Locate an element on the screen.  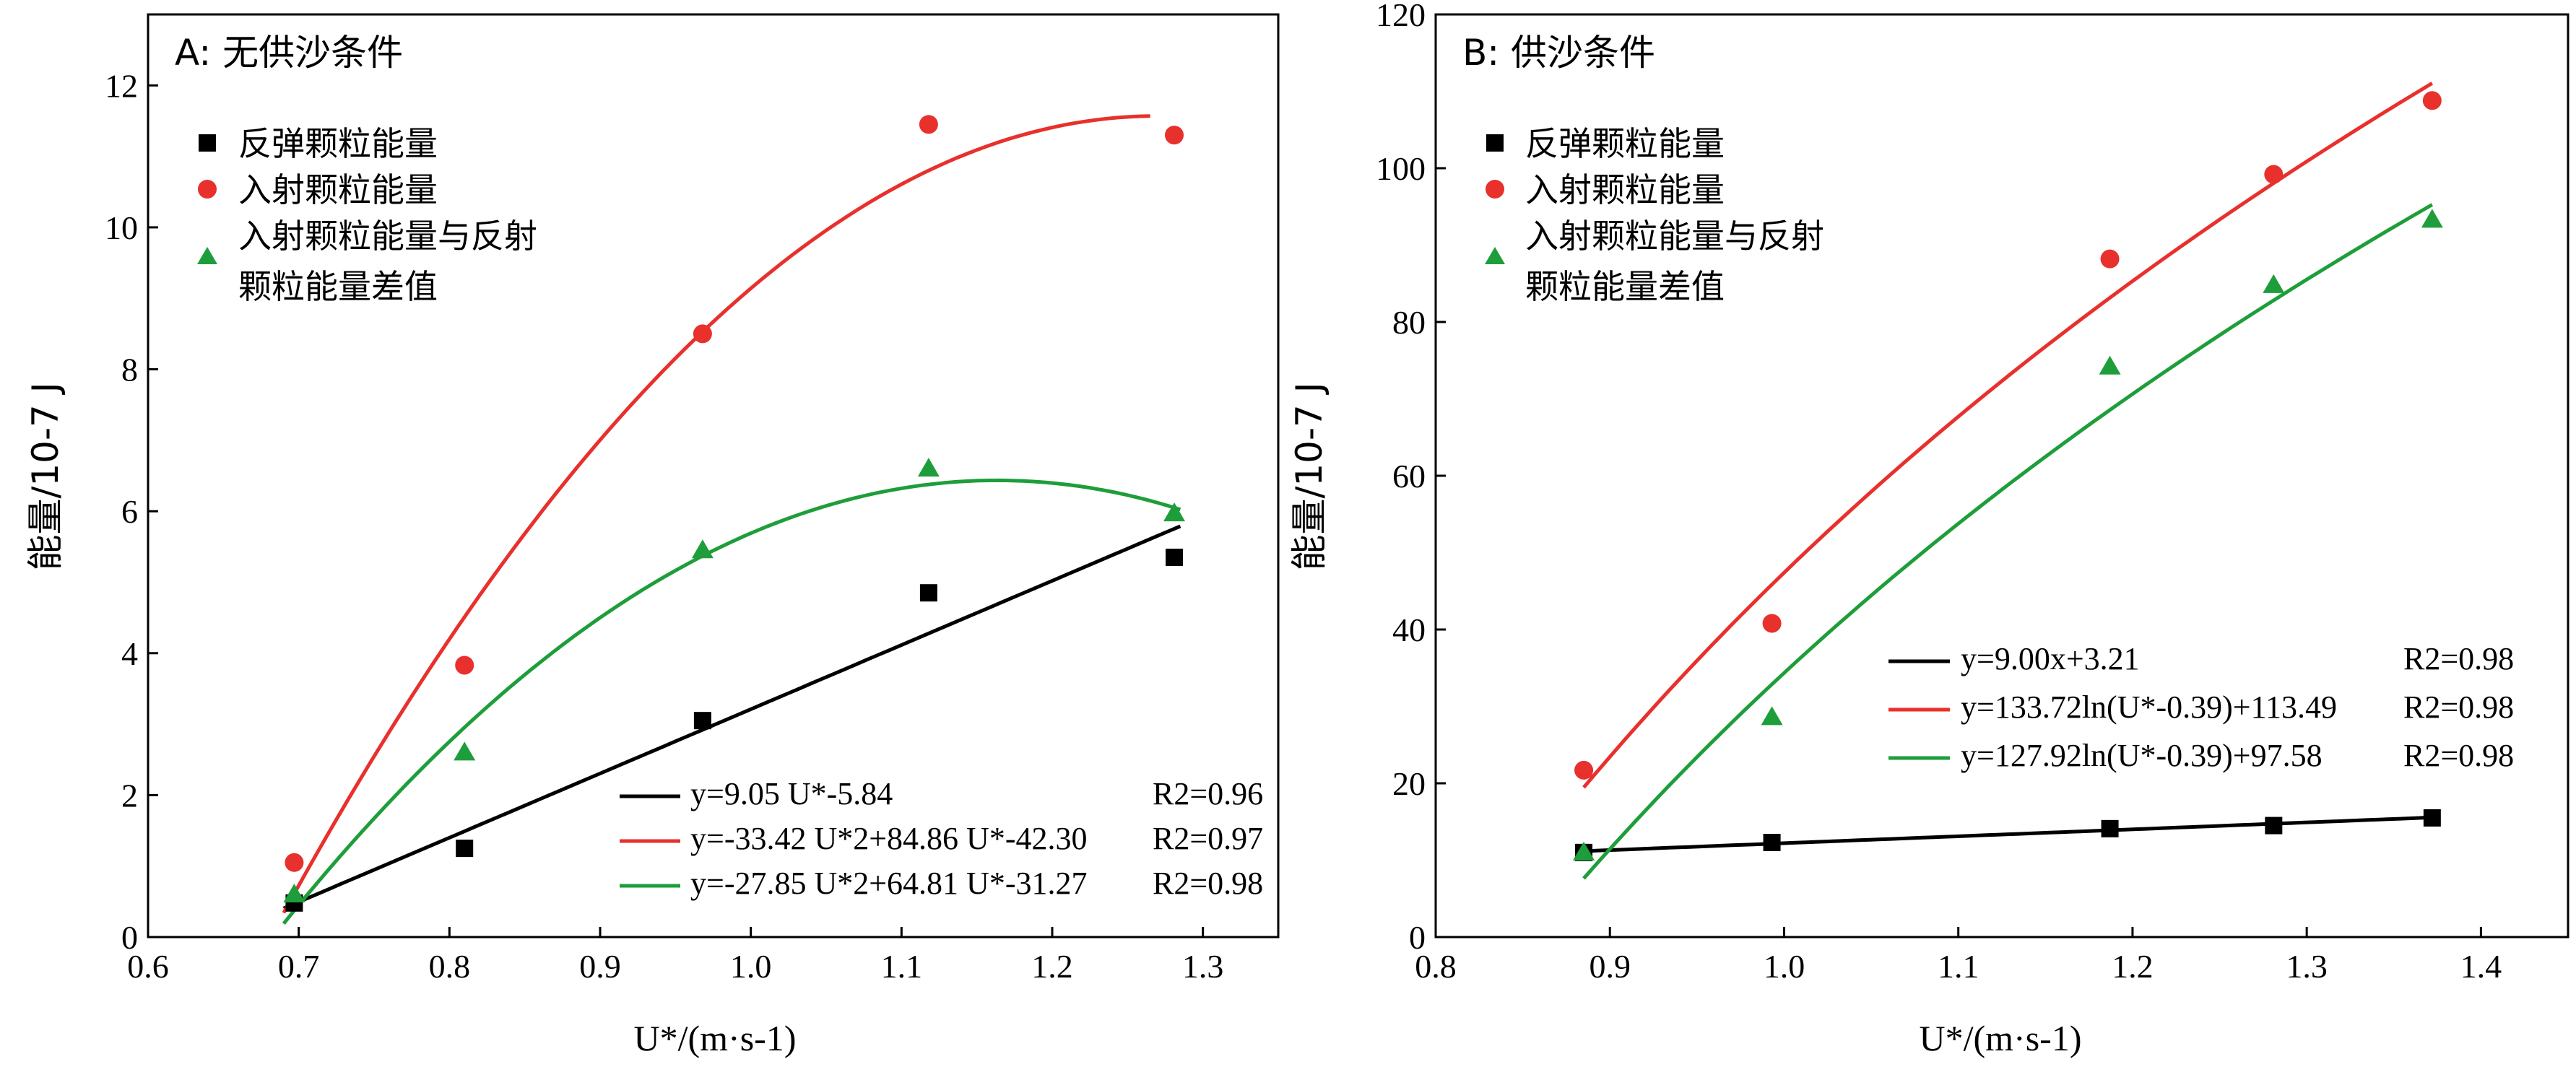
y-tick-label: 100 is located at coordinates (1401, 168).